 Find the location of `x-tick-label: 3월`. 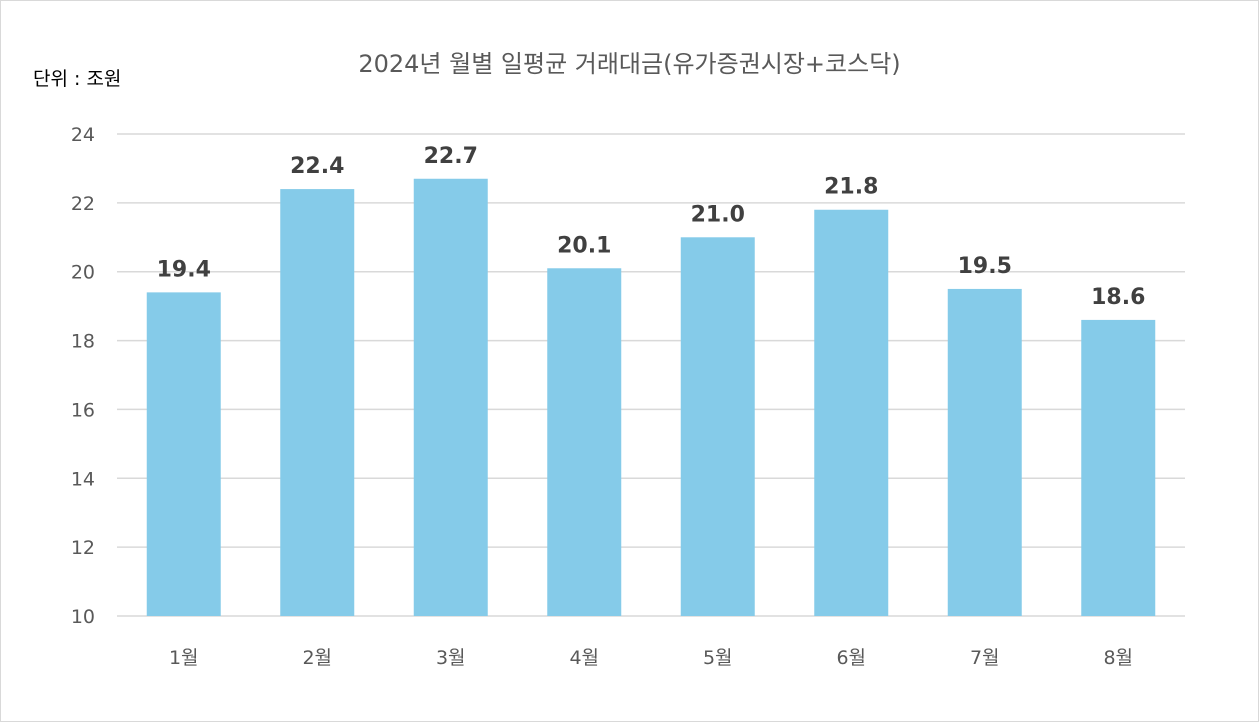

x-tick-label: 3월 is located at coordinates (451, 658).